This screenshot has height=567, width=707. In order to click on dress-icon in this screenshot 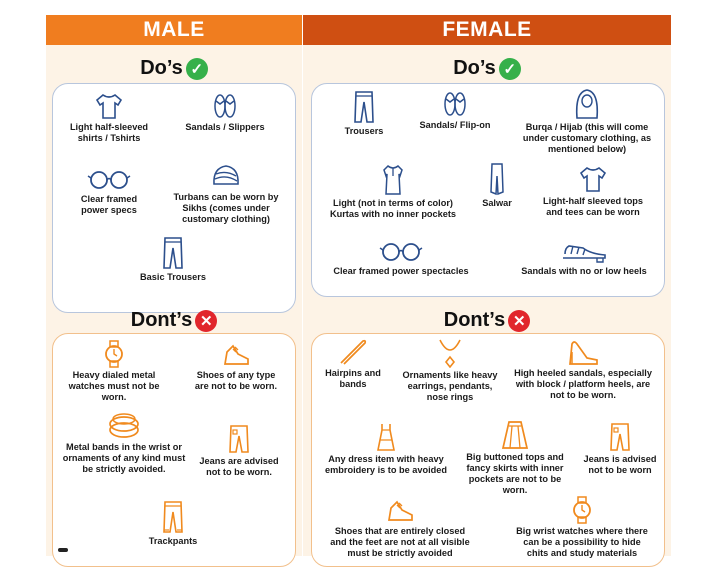, I will do `click(386, 437)`.